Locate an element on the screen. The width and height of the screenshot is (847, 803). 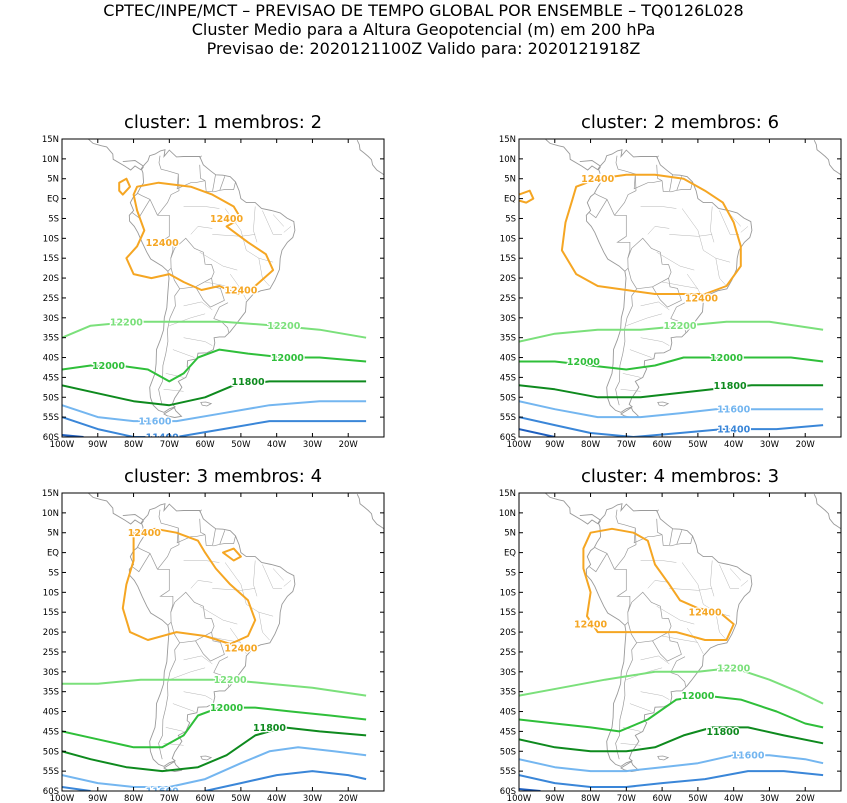
coastline-africa is located at coordinates (827, 513).